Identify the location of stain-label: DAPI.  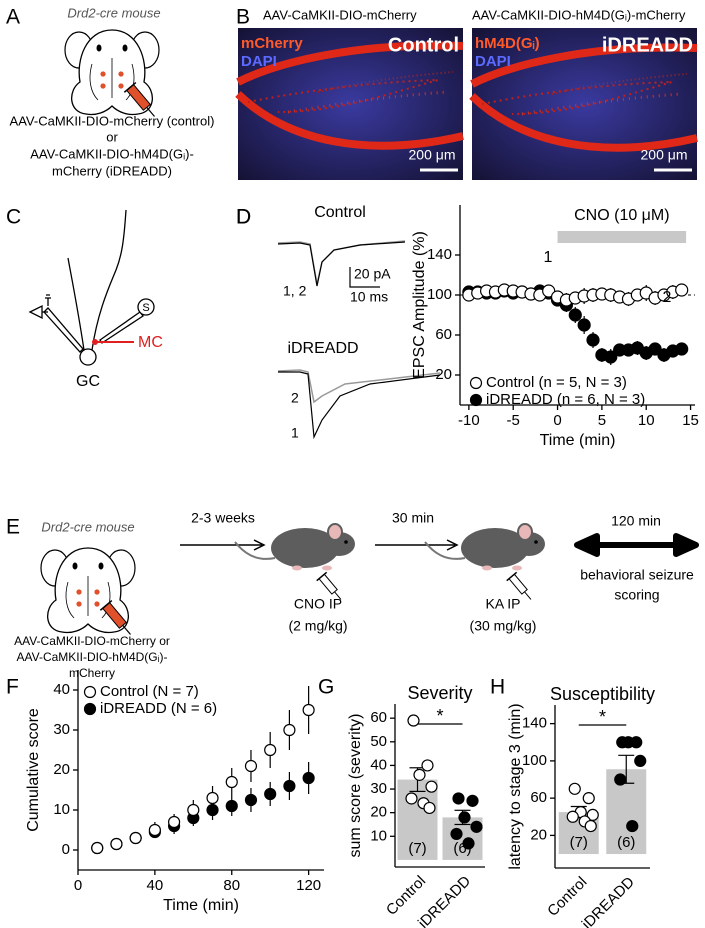
(493, 61).